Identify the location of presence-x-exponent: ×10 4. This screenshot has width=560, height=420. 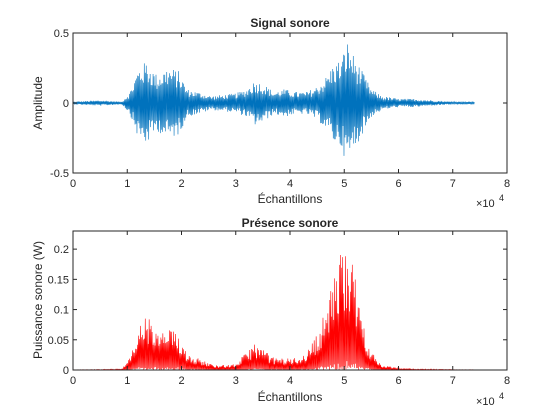
(490, 399).